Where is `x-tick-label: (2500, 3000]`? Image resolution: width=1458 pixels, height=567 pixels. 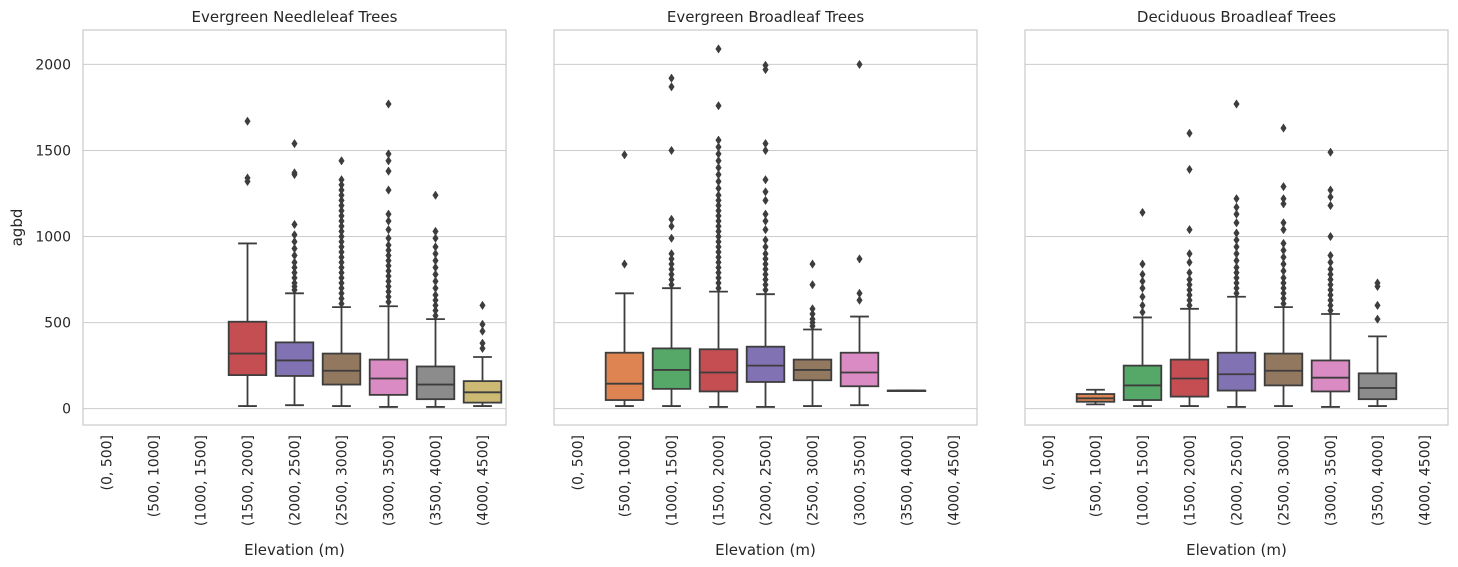 x-tick-label: (2500, 3000] is located at coordinates (1285, 480).